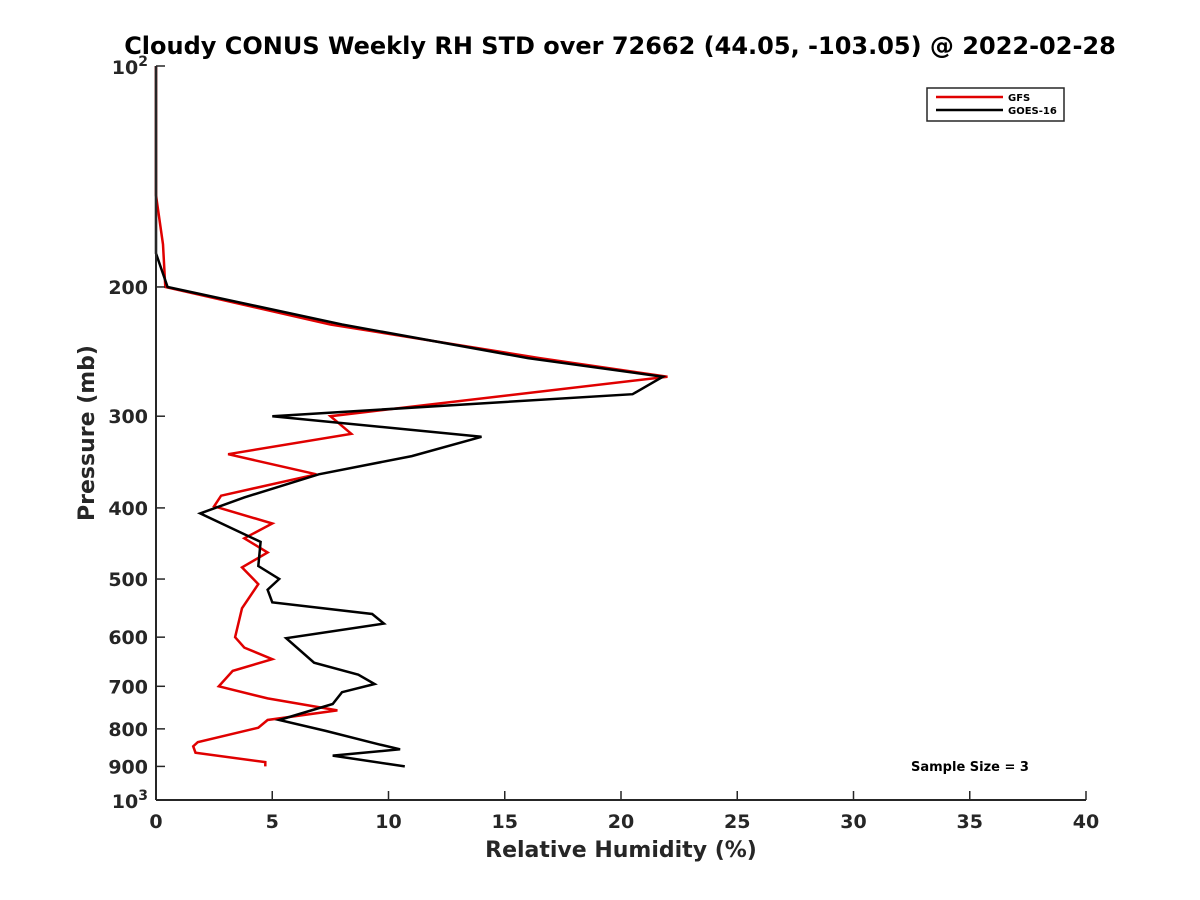 This screenshot has height=900, width=1200. I want to click on x-tick-label: 15, so click(505, 822).